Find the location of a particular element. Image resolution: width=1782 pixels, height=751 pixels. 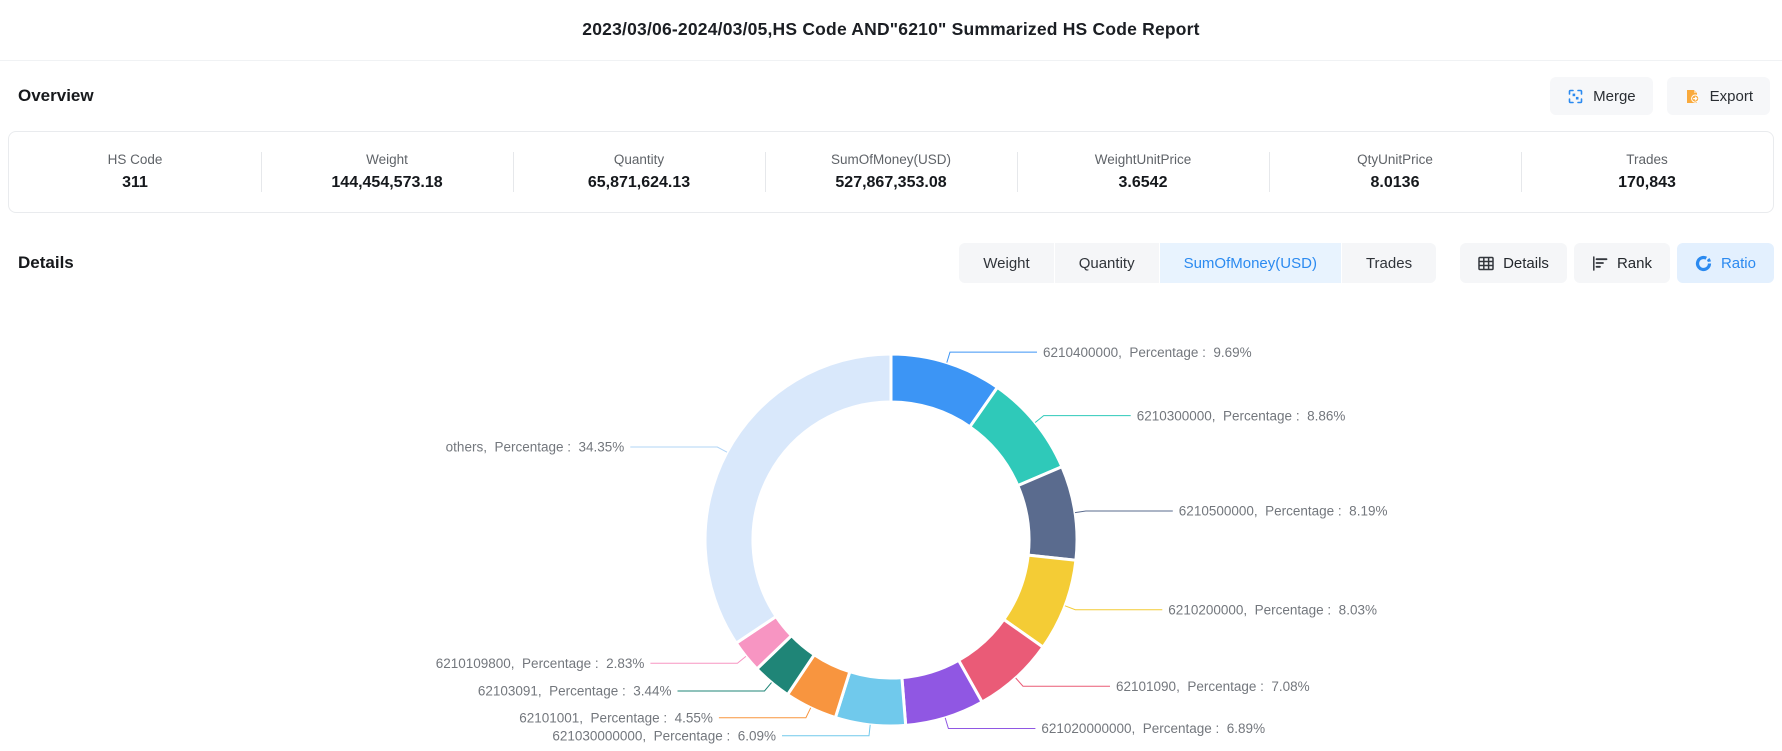

rank-view-label: Rank is located at coordinates (1634, 263).